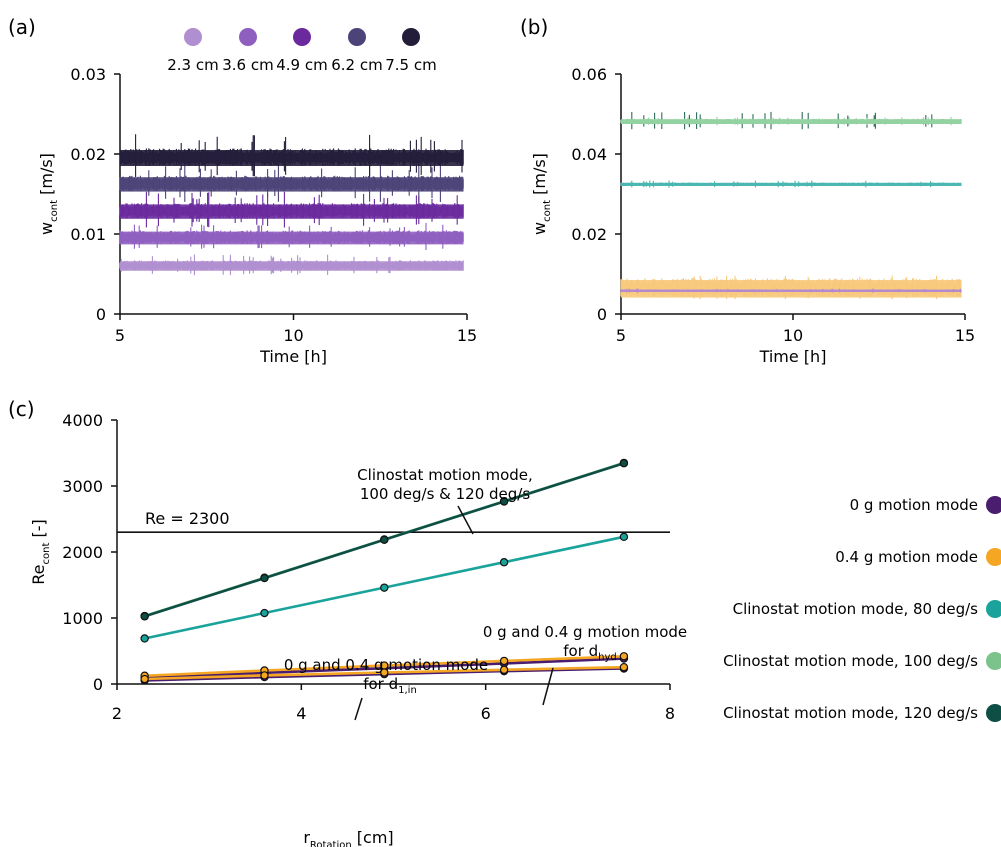 The width and height of the screenshot is (1001, 847). What do you see at coordinates (301, 65) in the screenshot?
I see `legend-label-2: 4.9 cm` at bounding box center [301, 65].